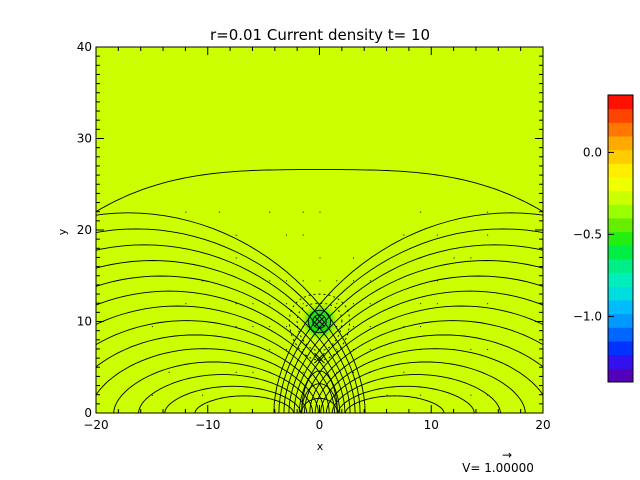 The image size is (640, 480). Describe the element at coordinates (498, 468) in the screenshot. I see `vector-reference-label: V= 1.00000` at that location.